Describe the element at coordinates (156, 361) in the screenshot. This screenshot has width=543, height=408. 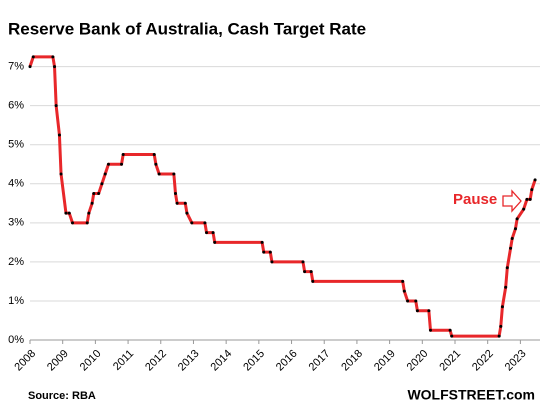
I see `x-tick-label: 2012` at that location.